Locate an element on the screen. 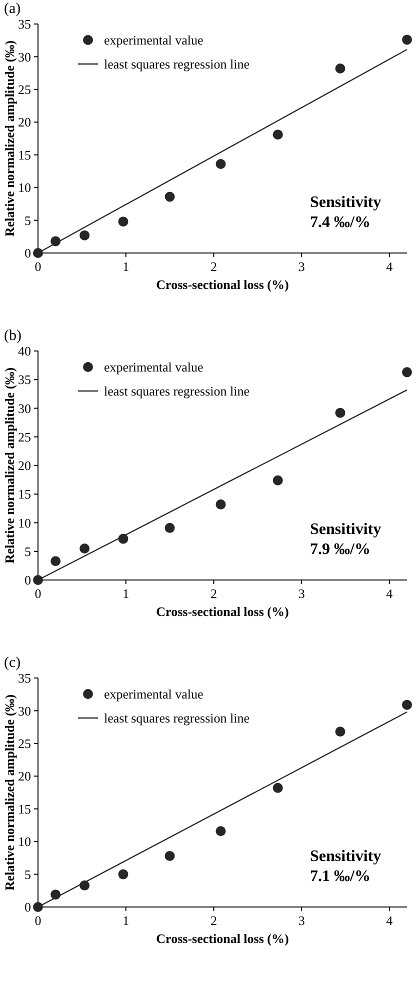  chart-title: (b) is located at coordinates (13, 336).